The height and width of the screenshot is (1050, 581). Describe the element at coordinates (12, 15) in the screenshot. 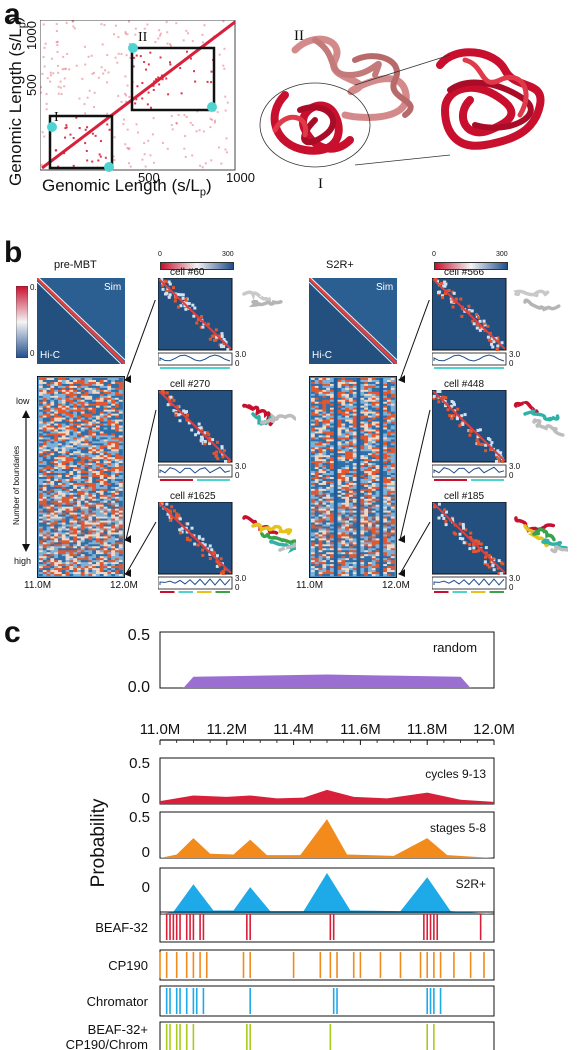

I see `panel-label-a: a` at that location.